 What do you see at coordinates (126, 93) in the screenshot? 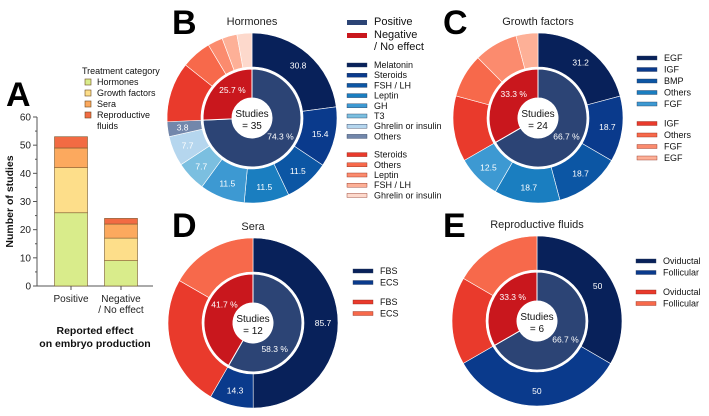
I see `legend-label-growth-factors: Growth factors` at bounding box center [126, 93].